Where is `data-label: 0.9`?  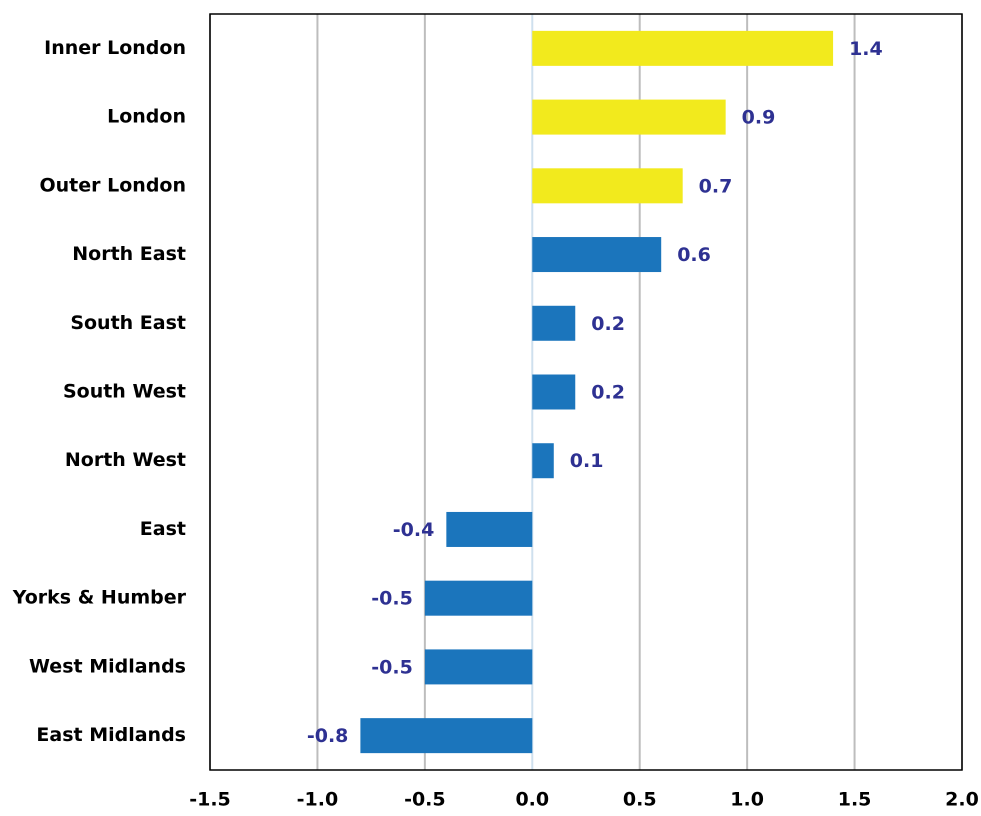
data-label: 0.9 is located at coordinates (759, 118).